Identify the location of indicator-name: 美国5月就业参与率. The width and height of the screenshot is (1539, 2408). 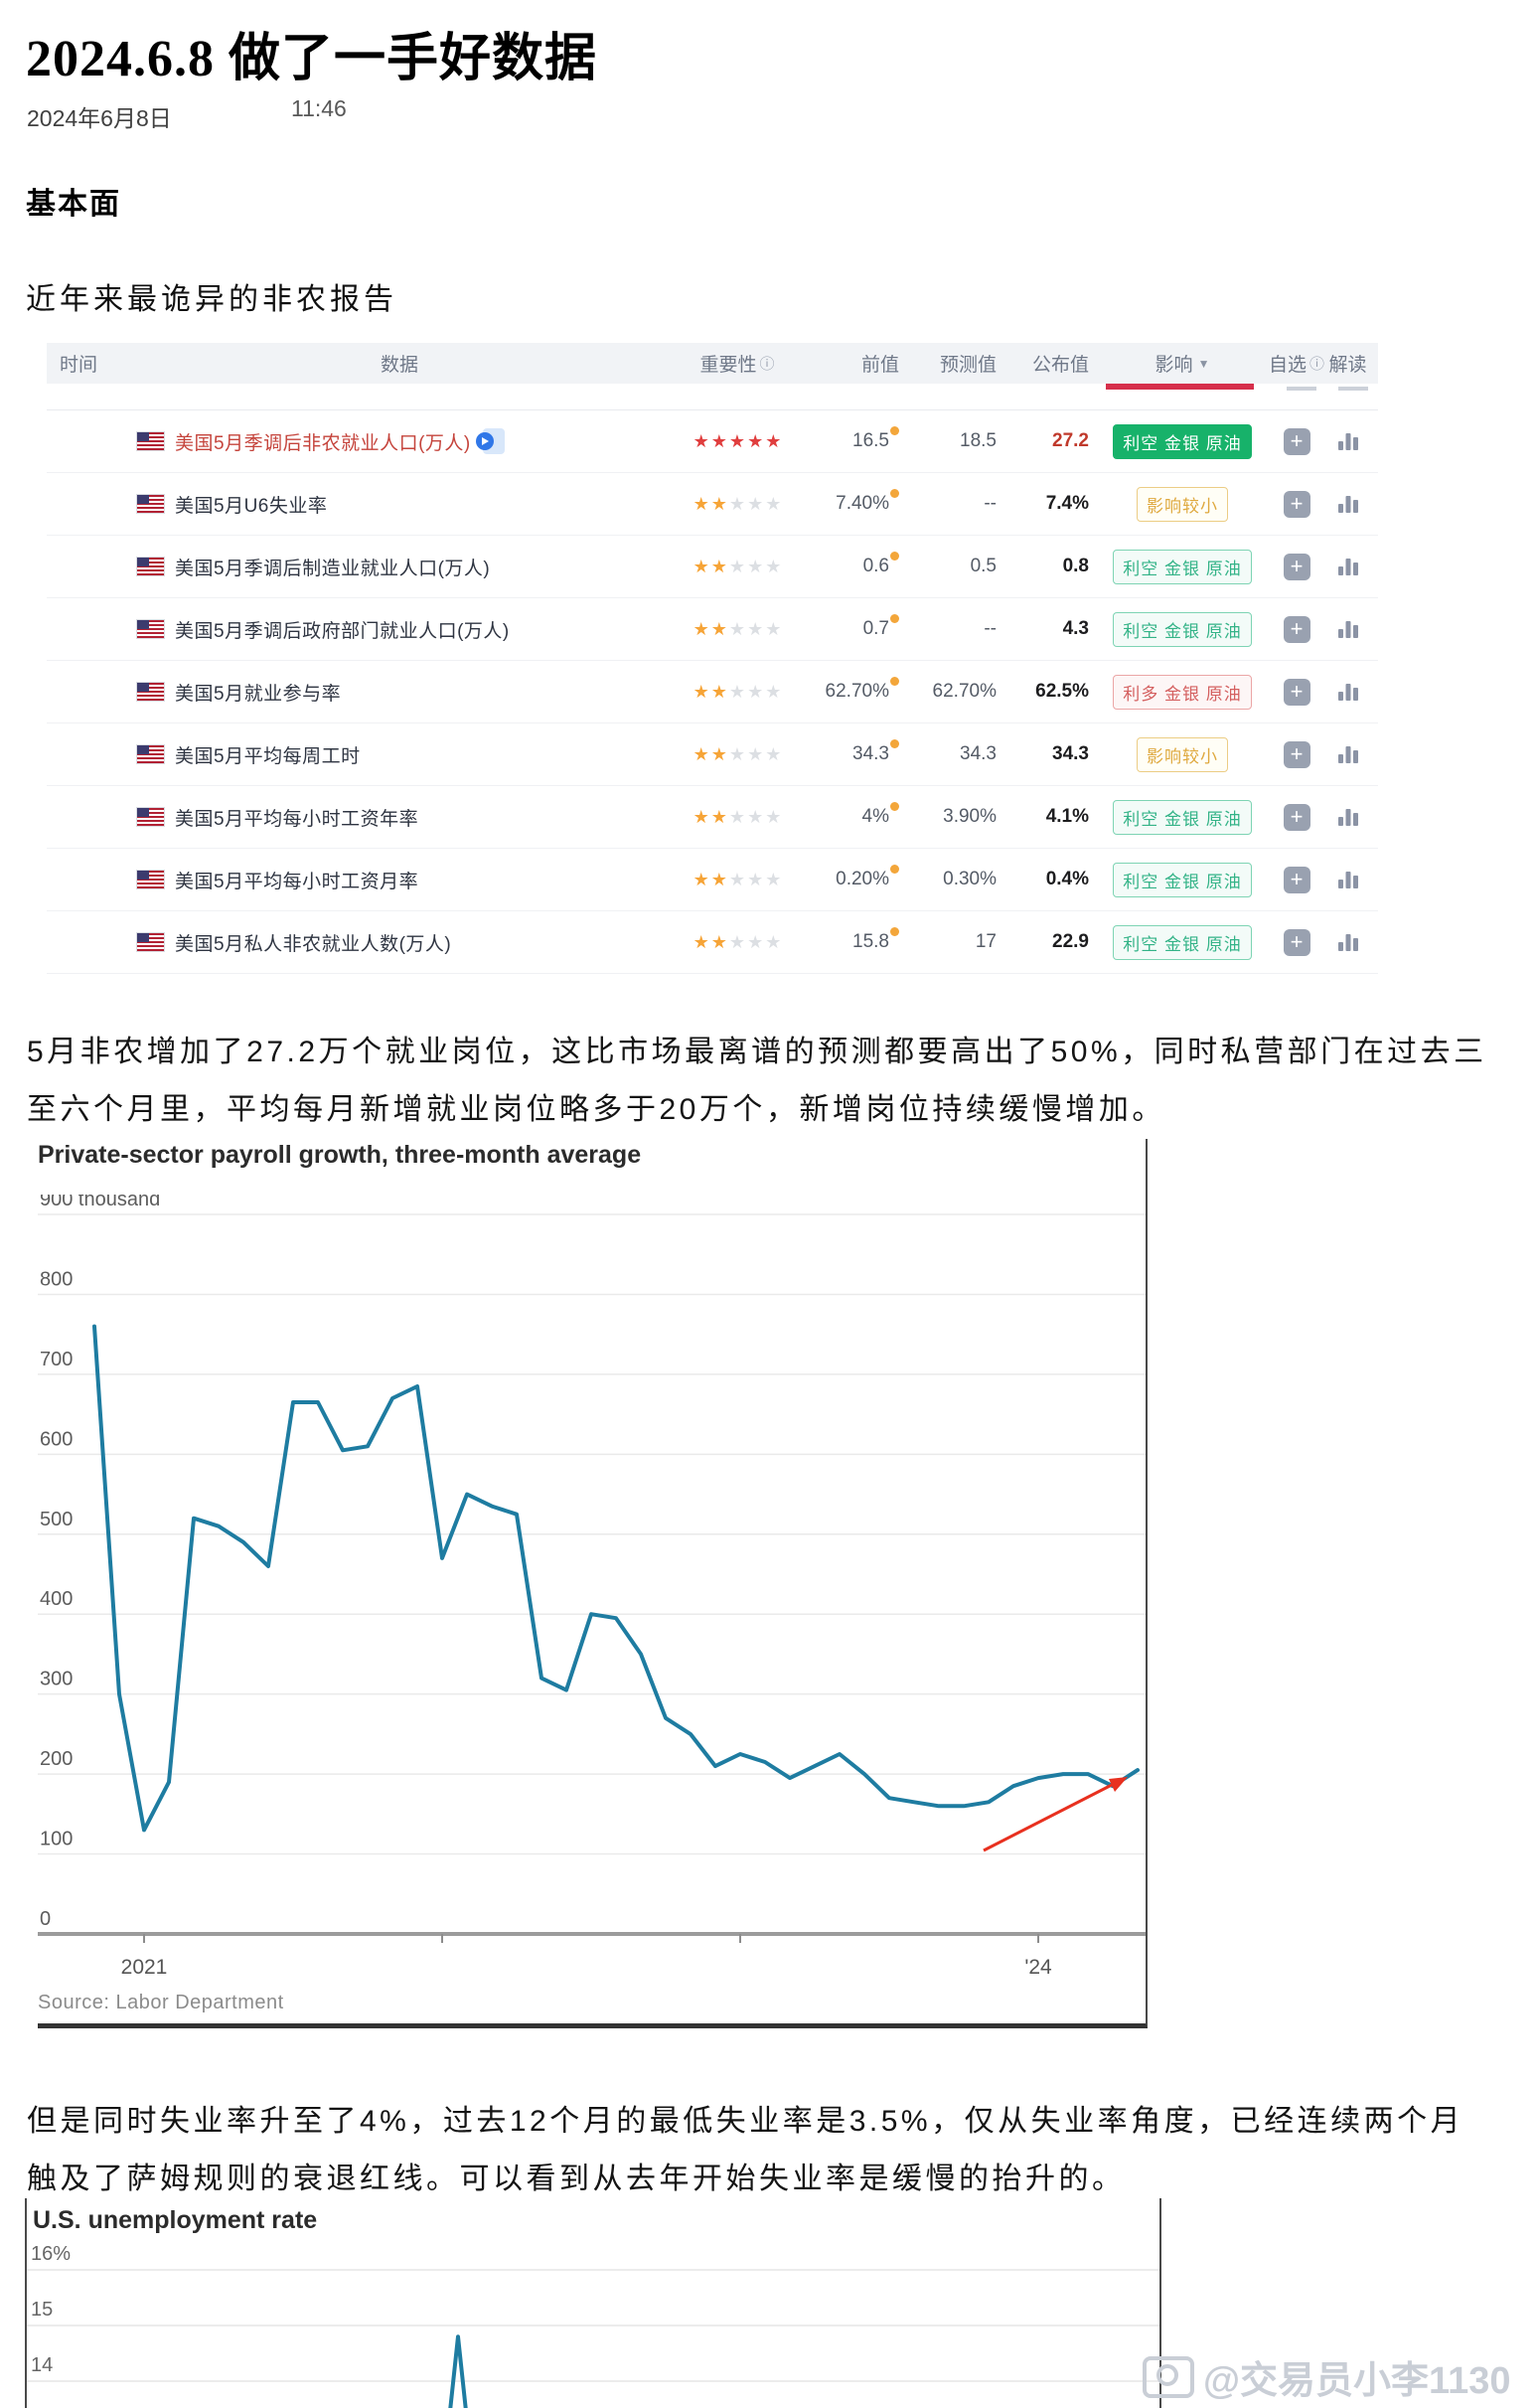
(259, 694).